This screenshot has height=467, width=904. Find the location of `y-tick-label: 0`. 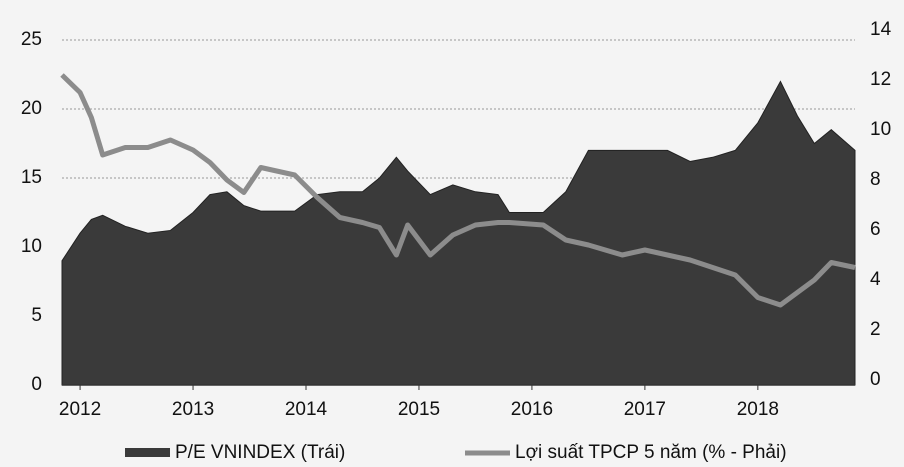

y-tick-label: 0 is located at coordinates (36, 384).